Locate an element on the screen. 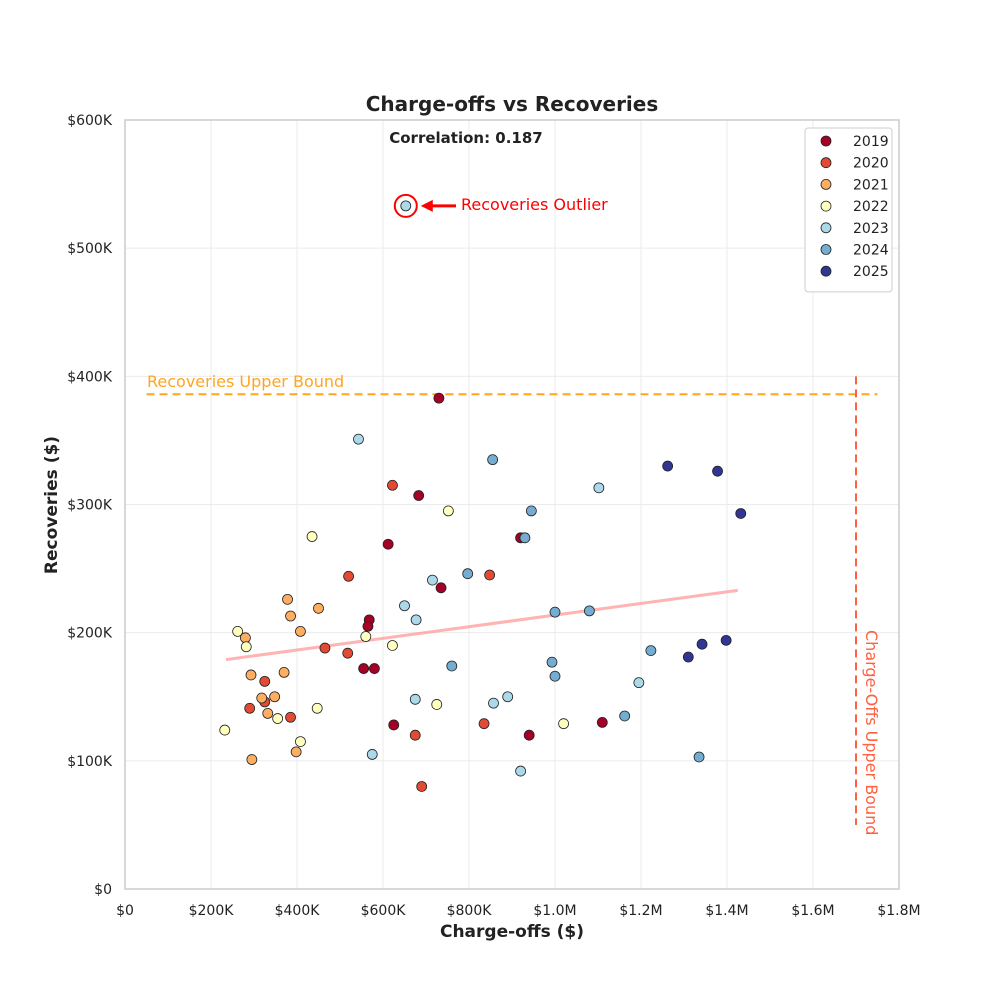  legend-label-2019: 2019 is located at coordinates (871, 142).